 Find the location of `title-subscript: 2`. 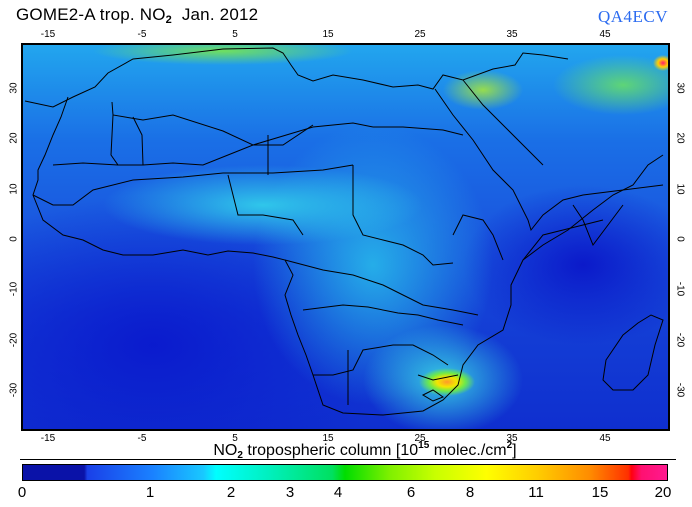

title-subscript: 2 is located at coordinates (168, 20).